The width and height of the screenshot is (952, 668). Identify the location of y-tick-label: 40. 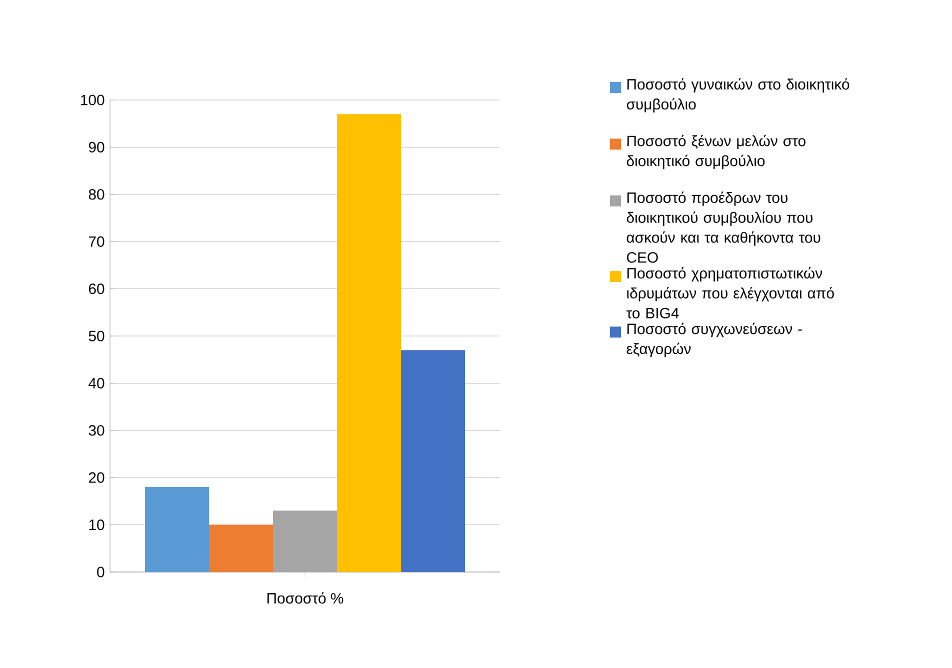
(96, 383).